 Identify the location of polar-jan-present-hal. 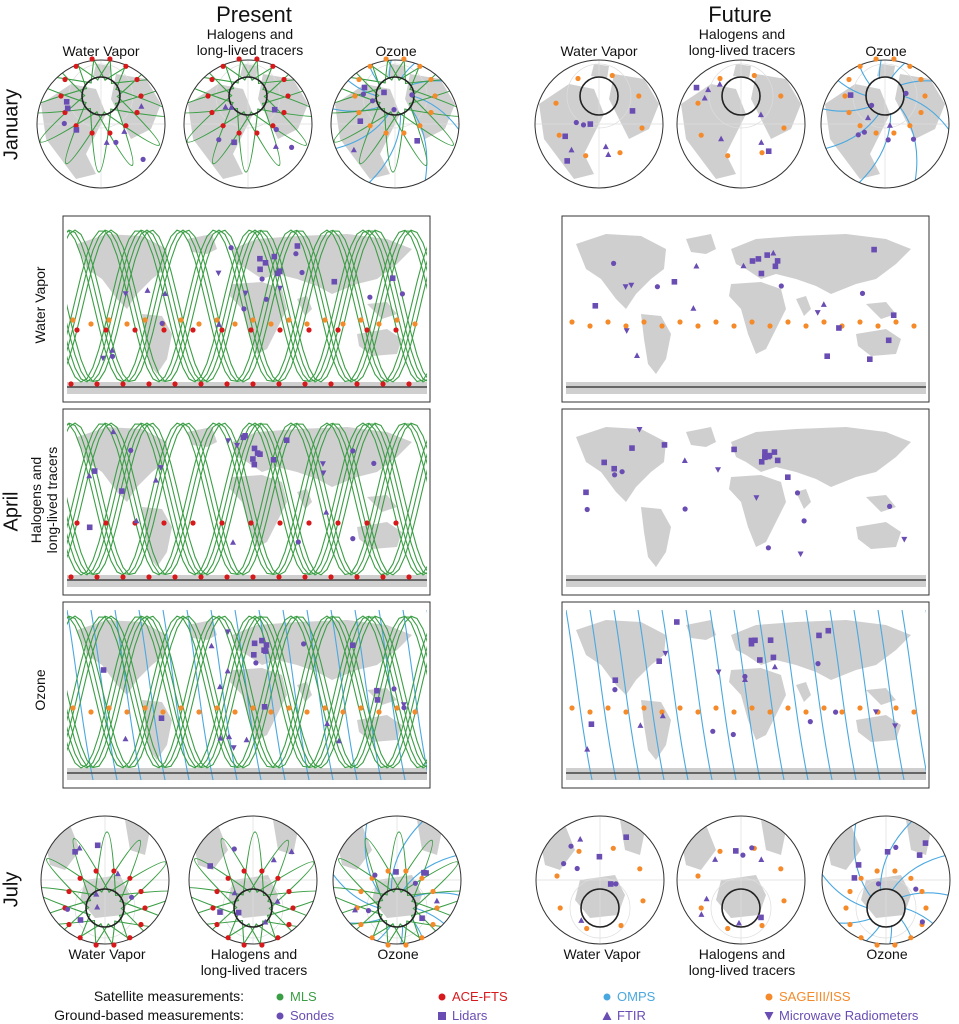
(248, 124).